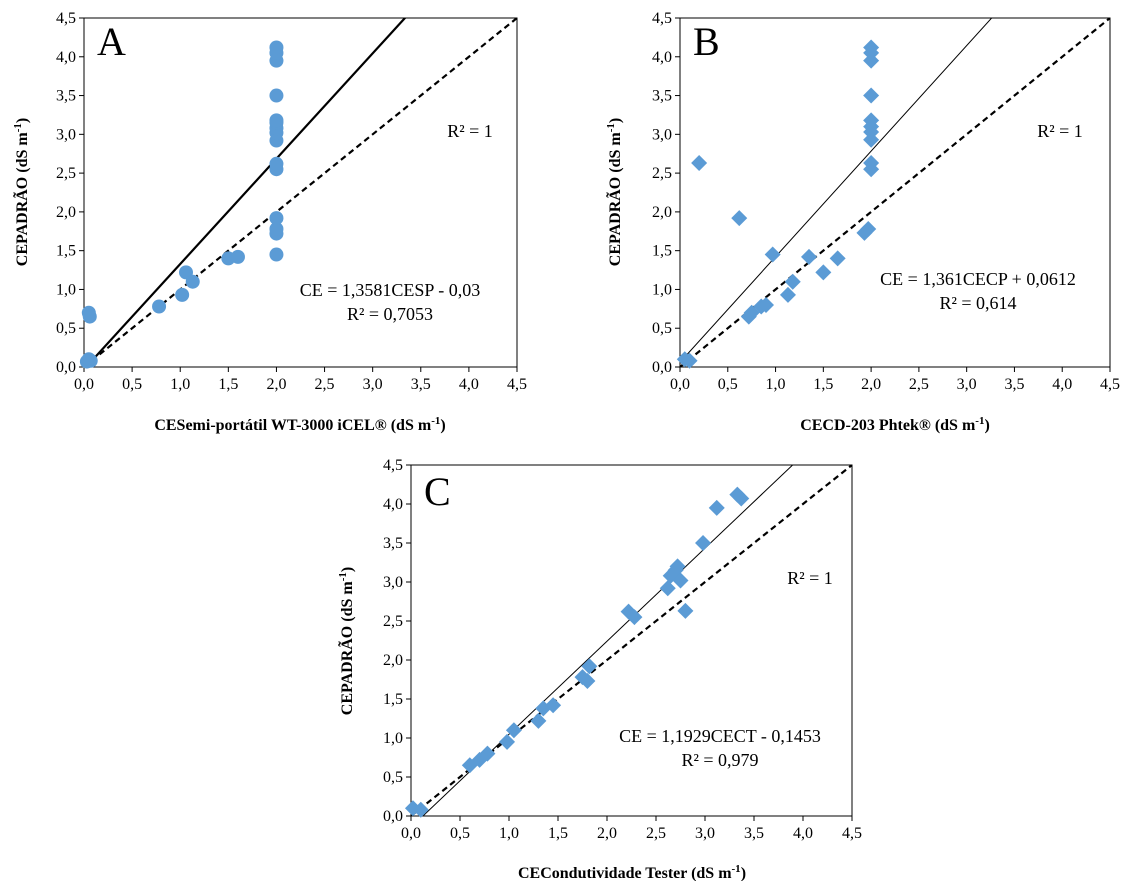 Image resolution: width=1128 pixels, height=881 pixels. What do you see at coordinates (978, 279) in the screenshot?
I see `trend-equation: CE = 1,361CECP + 0,0612` at bounding box center [978, 279].